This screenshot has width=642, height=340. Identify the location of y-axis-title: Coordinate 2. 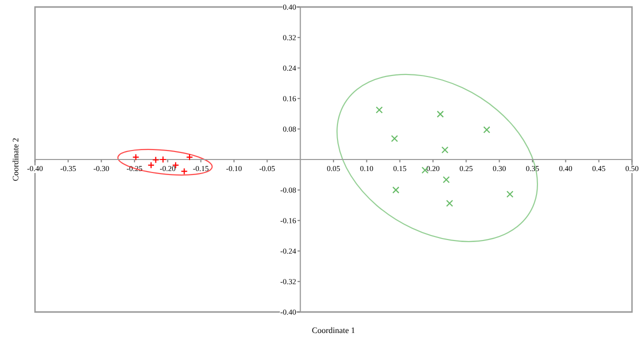
(15, 159).